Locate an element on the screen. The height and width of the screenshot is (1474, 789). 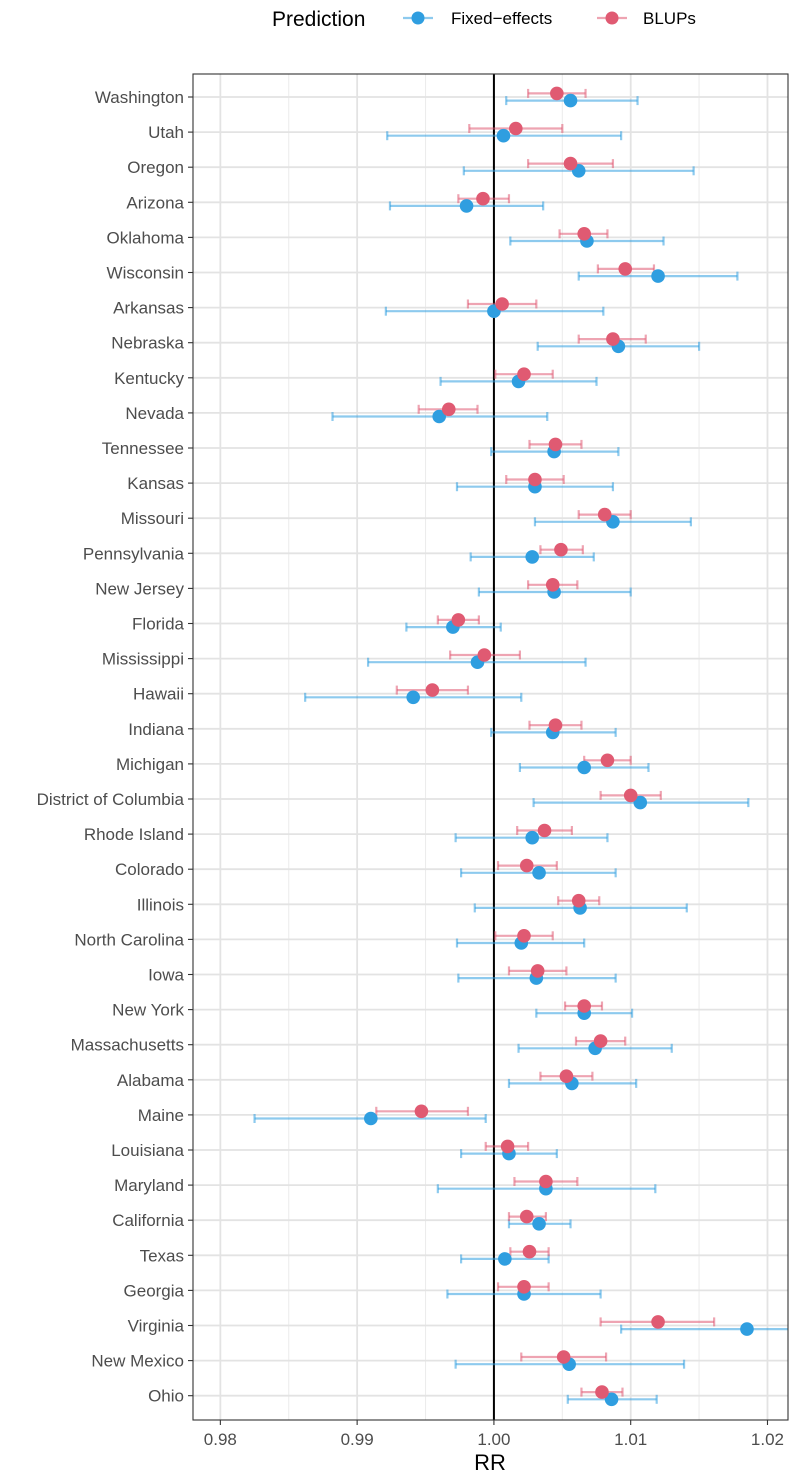
y-tick-label: Florida is located at coordinates (158, 624).